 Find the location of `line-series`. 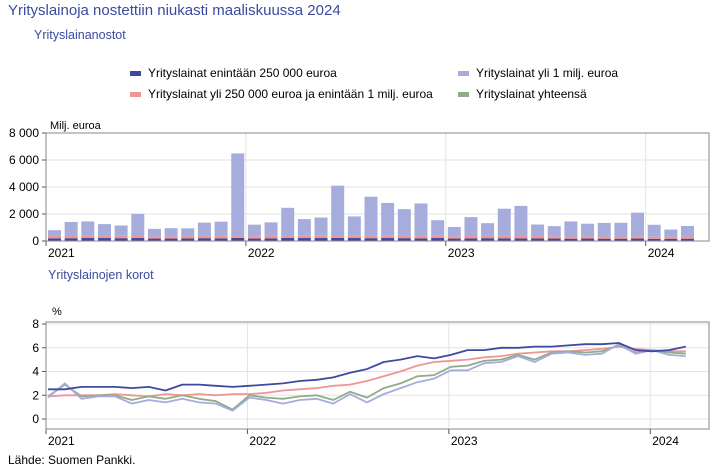

line-series is located at coordinates (366, 371).